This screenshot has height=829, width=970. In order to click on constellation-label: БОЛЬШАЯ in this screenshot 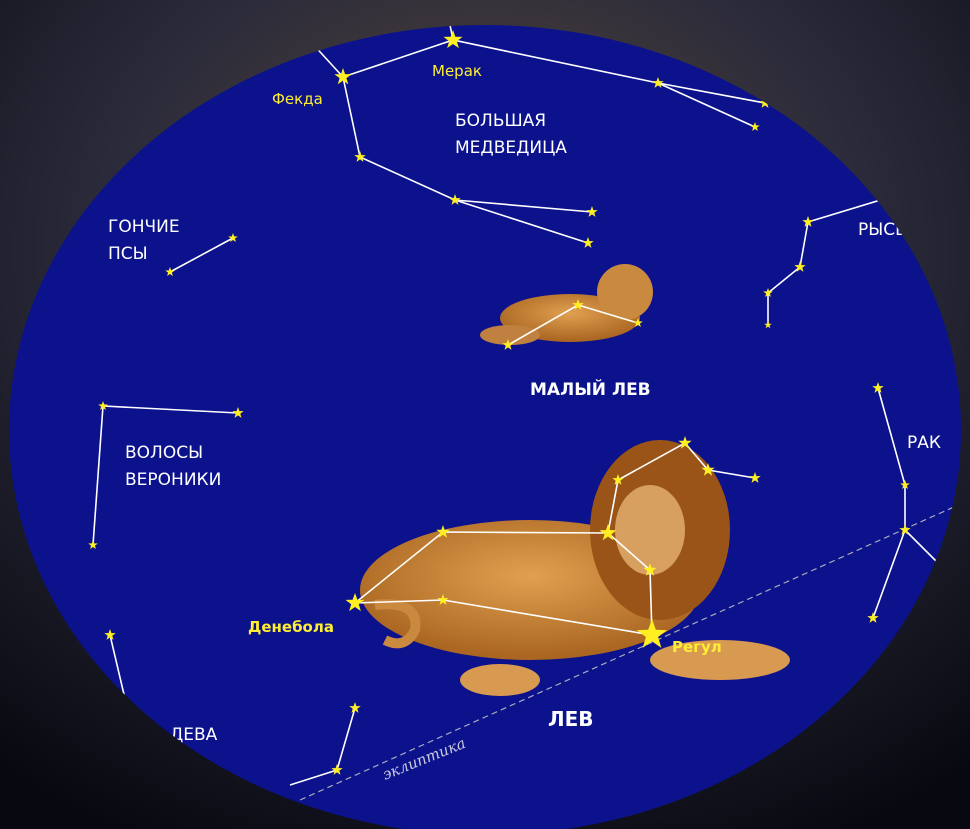, I will do `click(500, 121)`.